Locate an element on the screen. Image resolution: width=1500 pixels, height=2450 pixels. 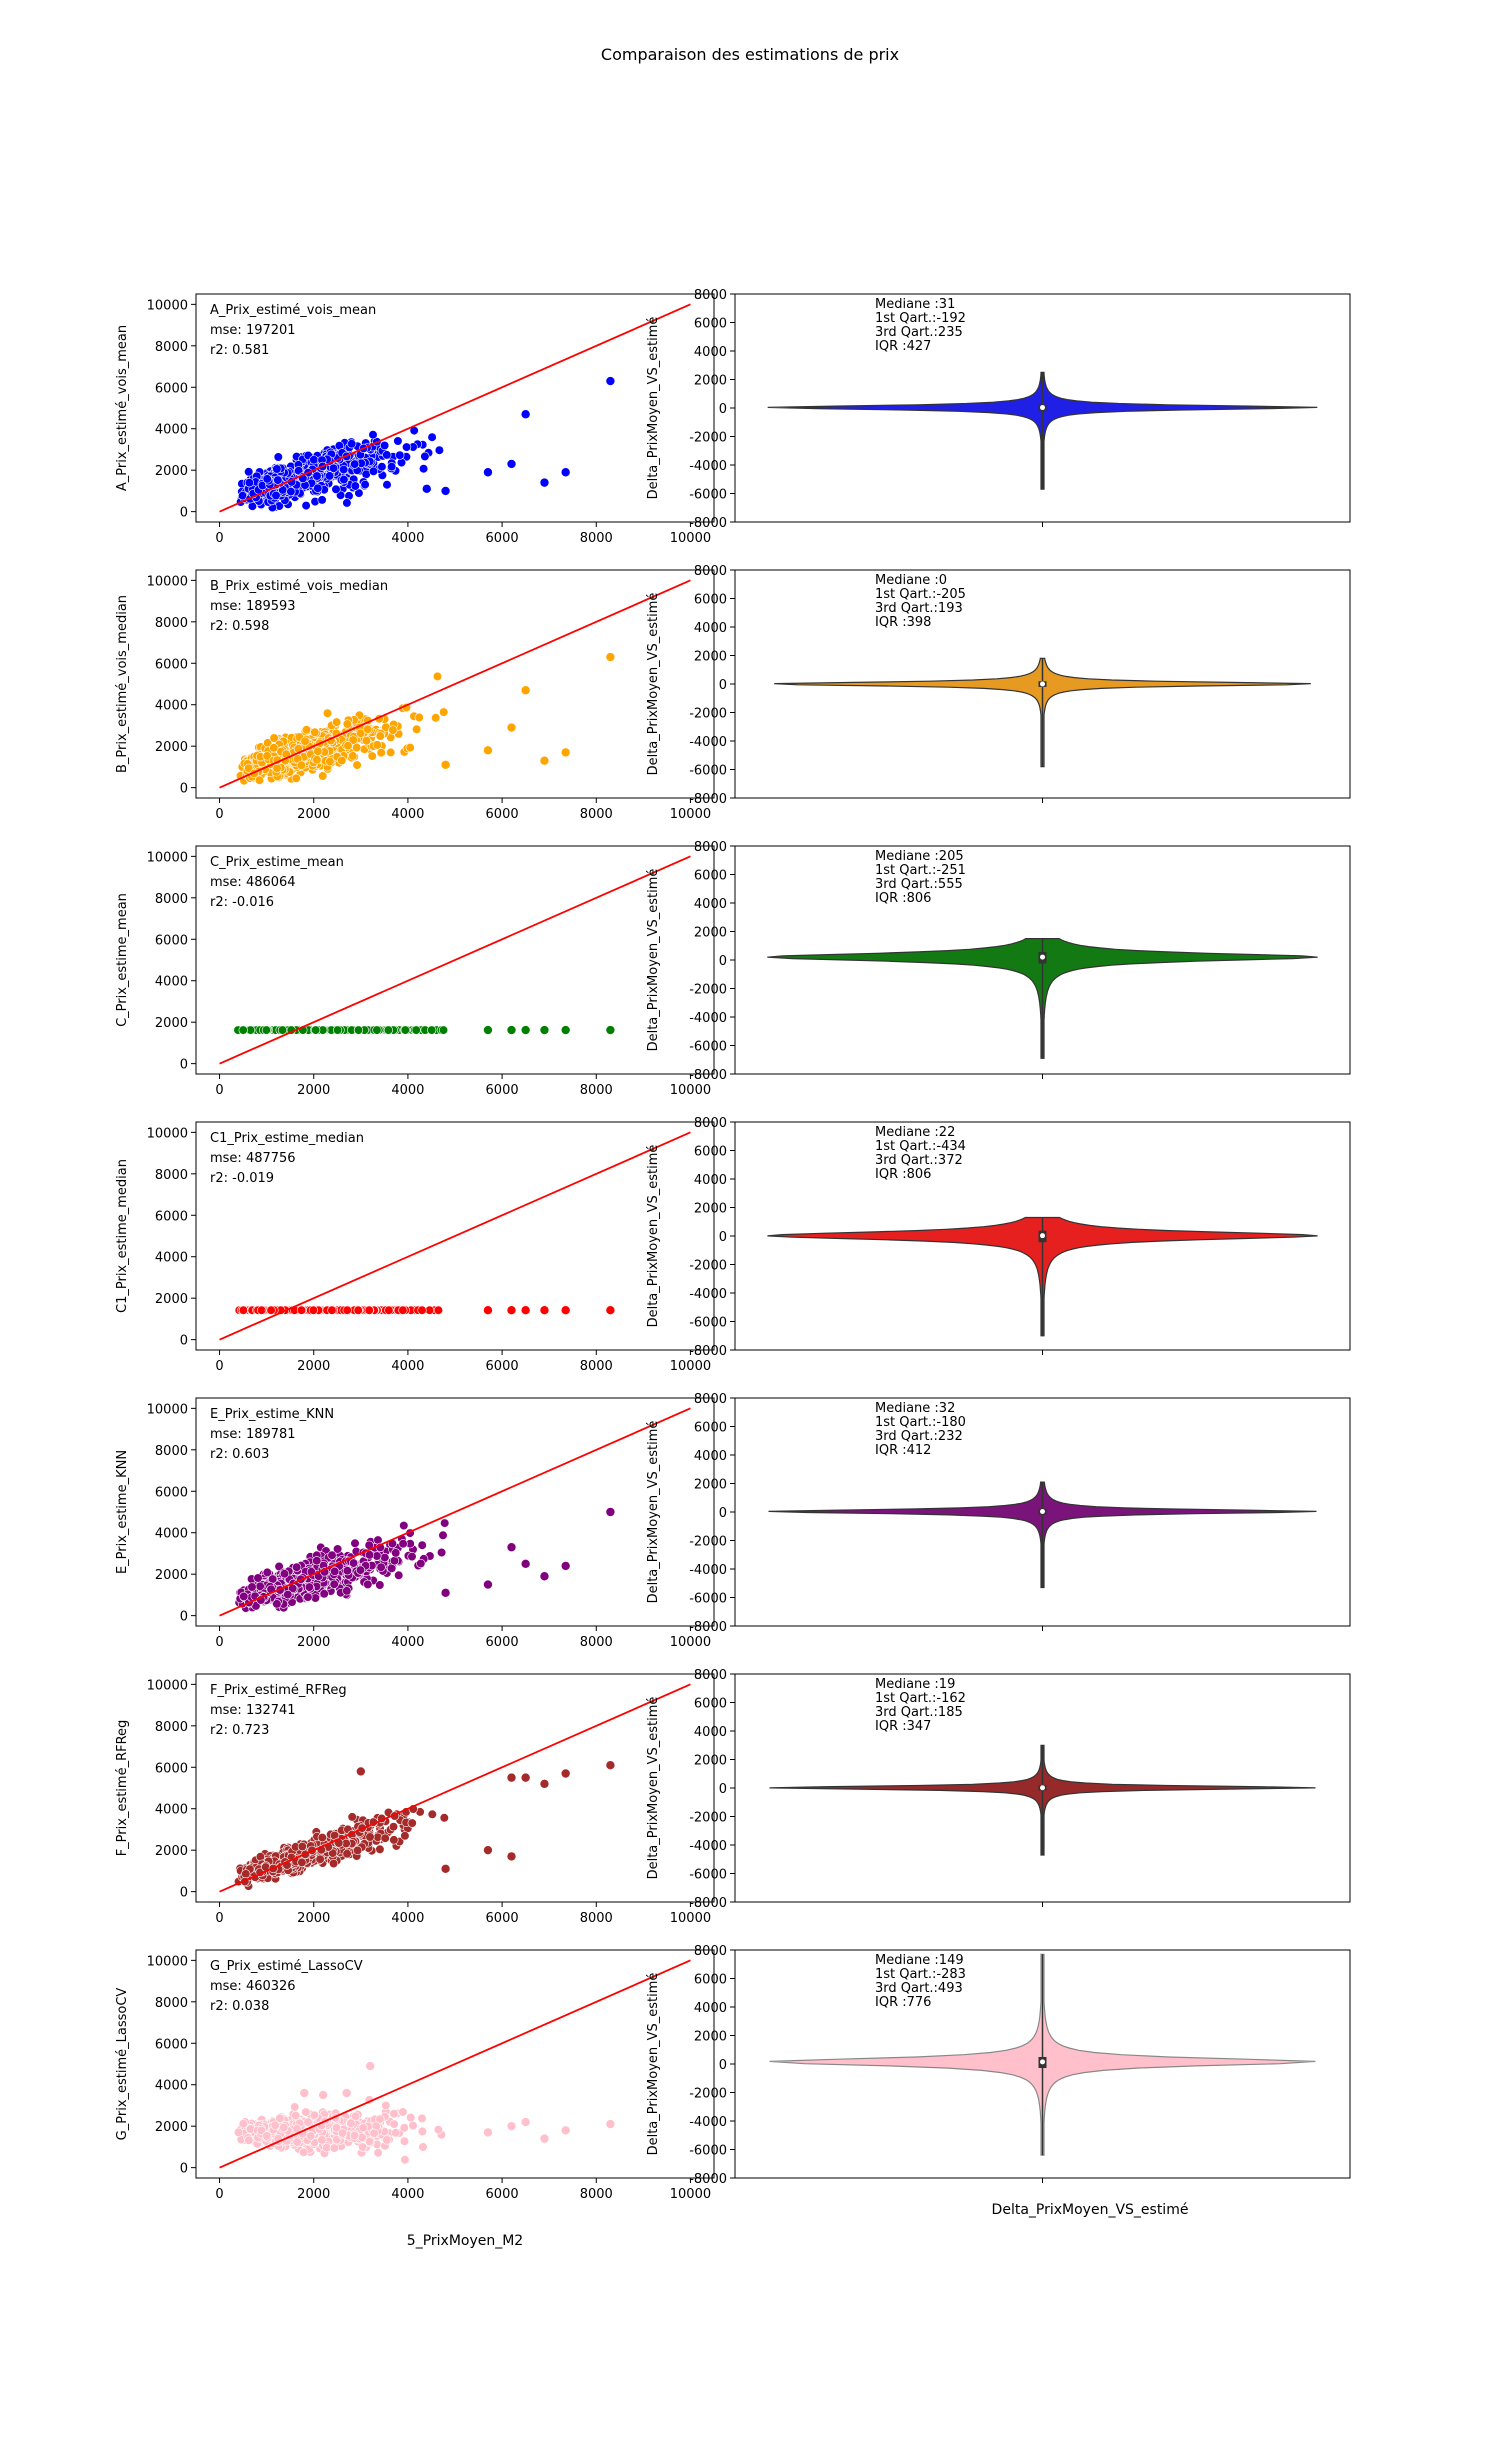
violin-y-tick-label: 6000 is located at coordinates (710, 876).